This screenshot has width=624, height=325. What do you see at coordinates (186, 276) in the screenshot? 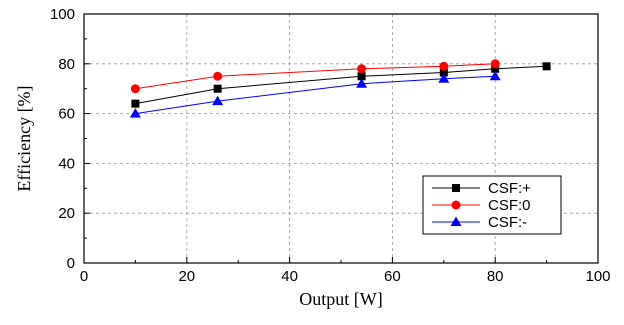
I see `x-tick-label: 20` at bounding box center [186, 276].